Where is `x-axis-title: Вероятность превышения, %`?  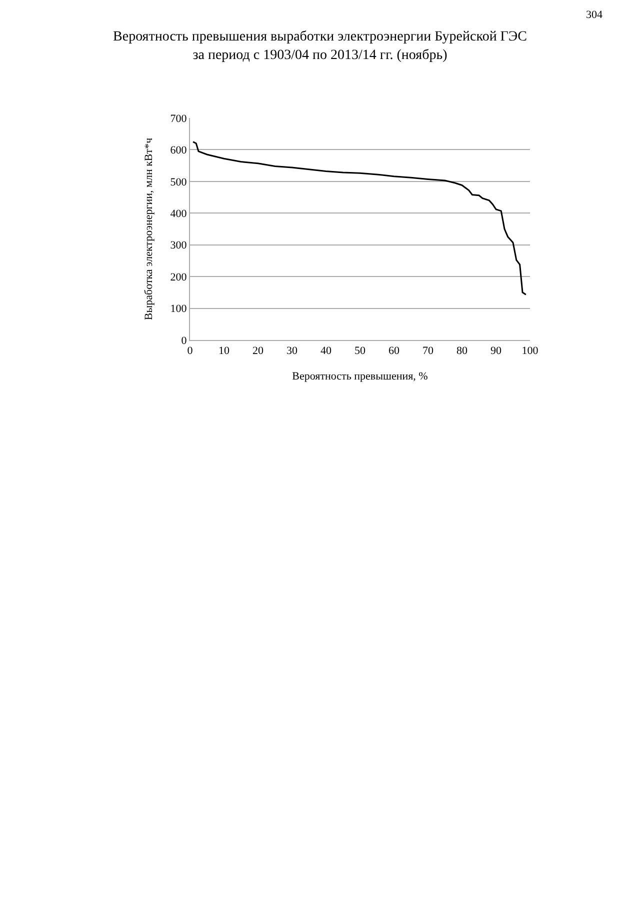 x-axis-title: Вероятность превышения, % is located at coordinates (360, 376).